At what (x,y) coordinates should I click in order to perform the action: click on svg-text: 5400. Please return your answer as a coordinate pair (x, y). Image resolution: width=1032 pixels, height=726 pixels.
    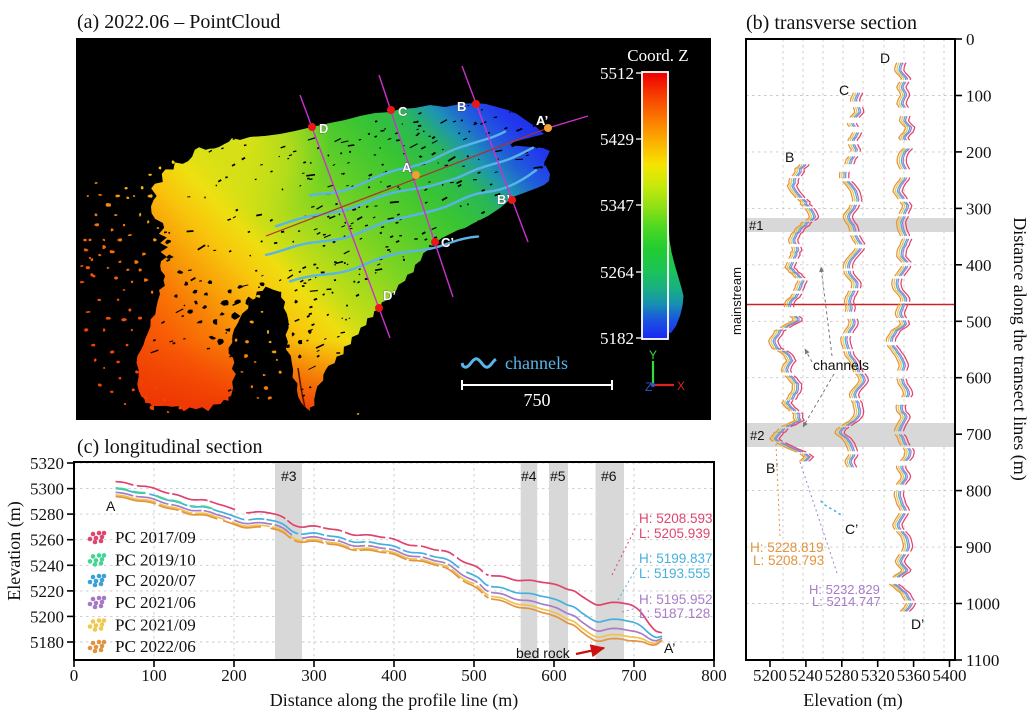
    Looking at the image, I should click on (950, 675).